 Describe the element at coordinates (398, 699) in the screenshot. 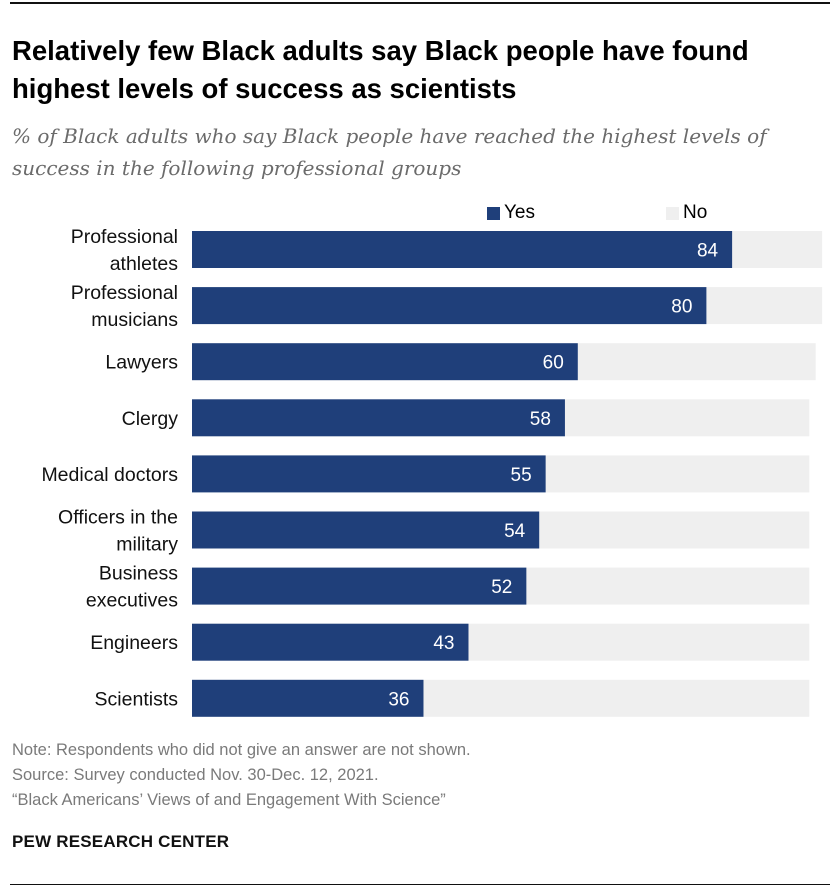

I see `yes-value-label: 36` at that location.